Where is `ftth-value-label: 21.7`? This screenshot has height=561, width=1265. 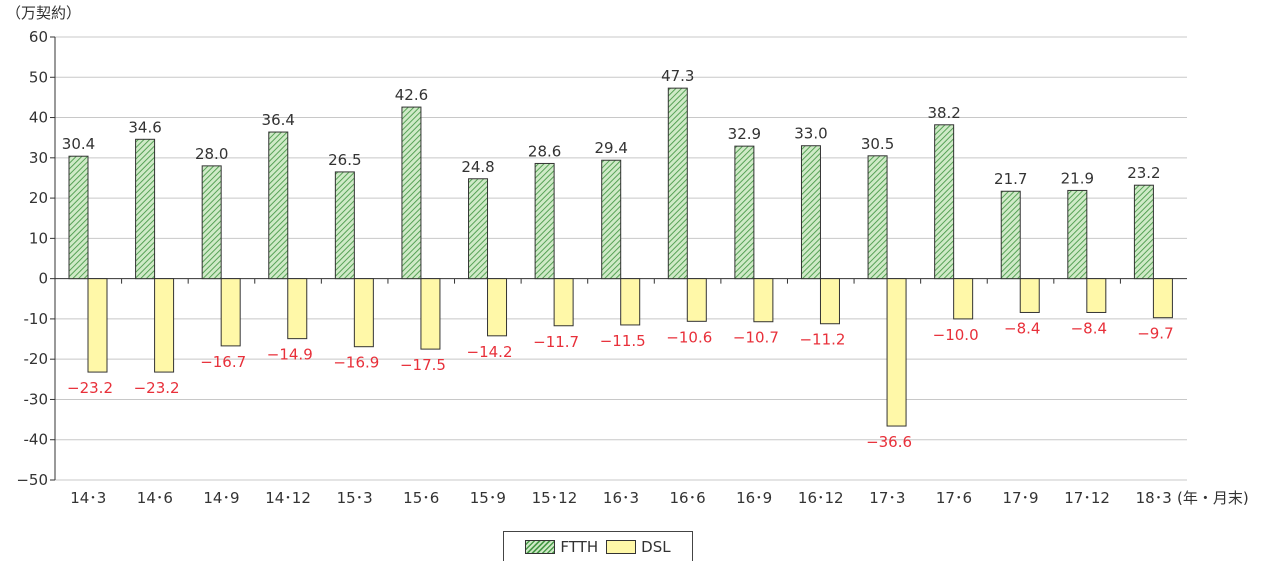 ftth-value-label: 21.7 is located at coordinates (1010, 179).